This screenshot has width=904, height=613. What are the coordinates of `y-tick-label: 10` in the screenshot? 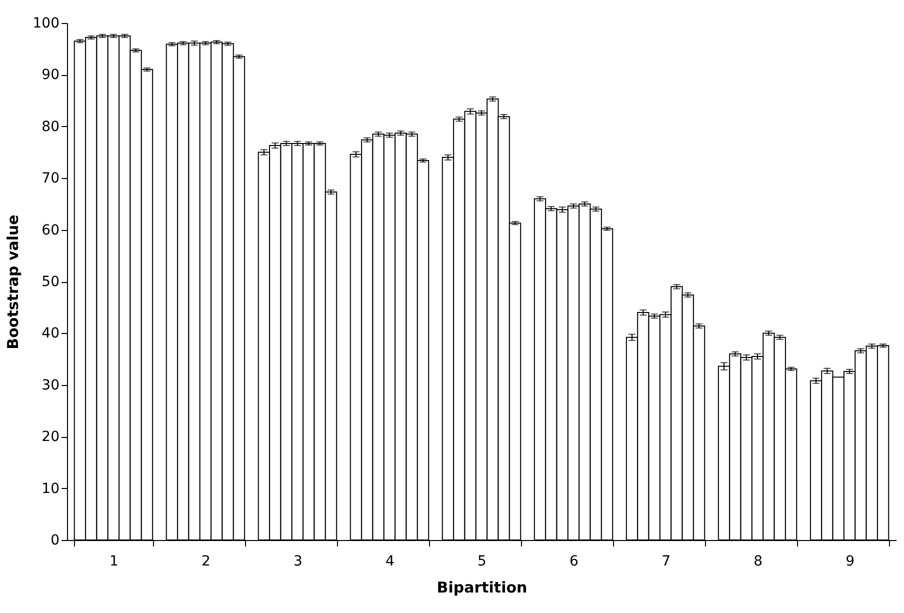 It's located at (51, 488).